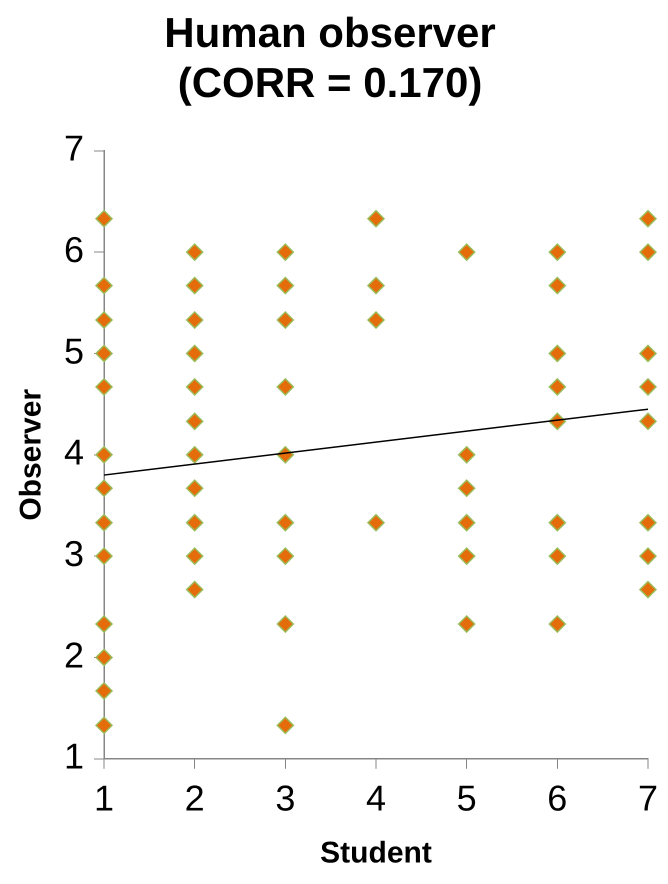 Image resolution: width=668 pixels, height=884 pixels. I want to click on y-tick-label: 1, so click(74, 756).